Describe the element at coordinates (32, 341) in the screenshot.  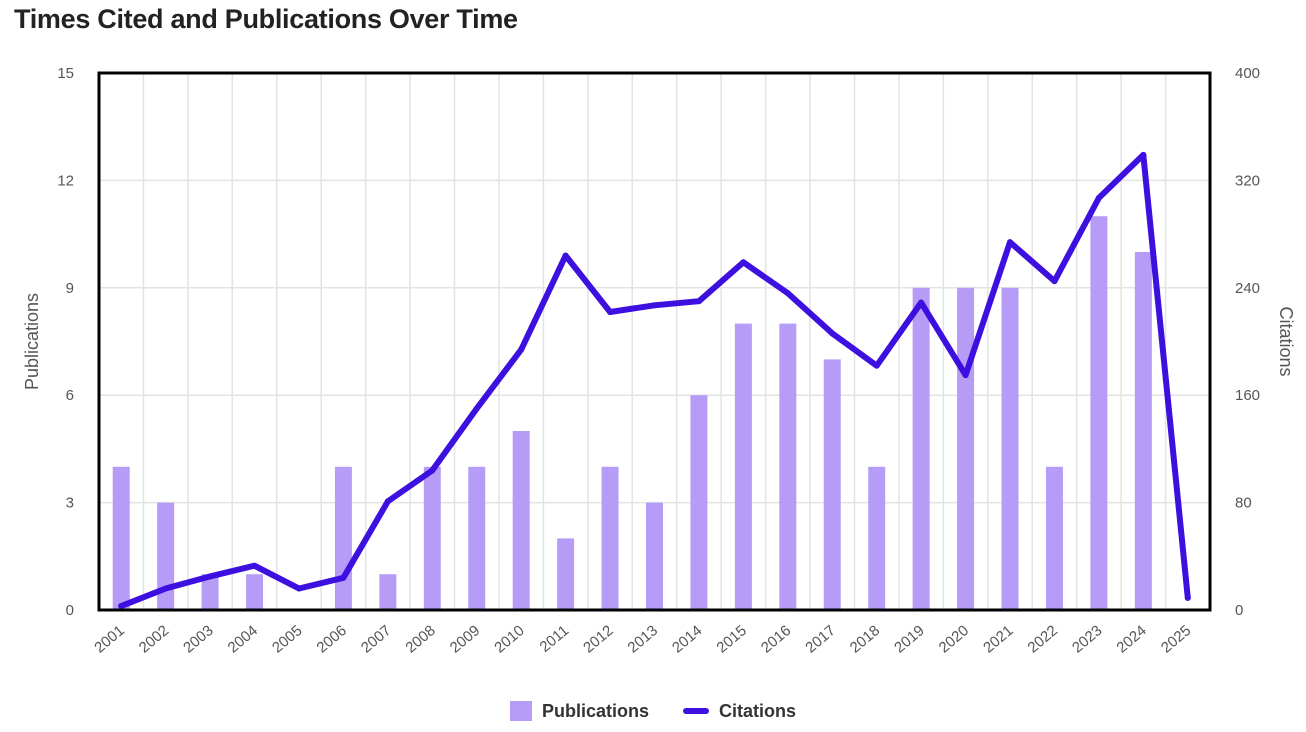
I see `left-axis-title: Publications` at that location.